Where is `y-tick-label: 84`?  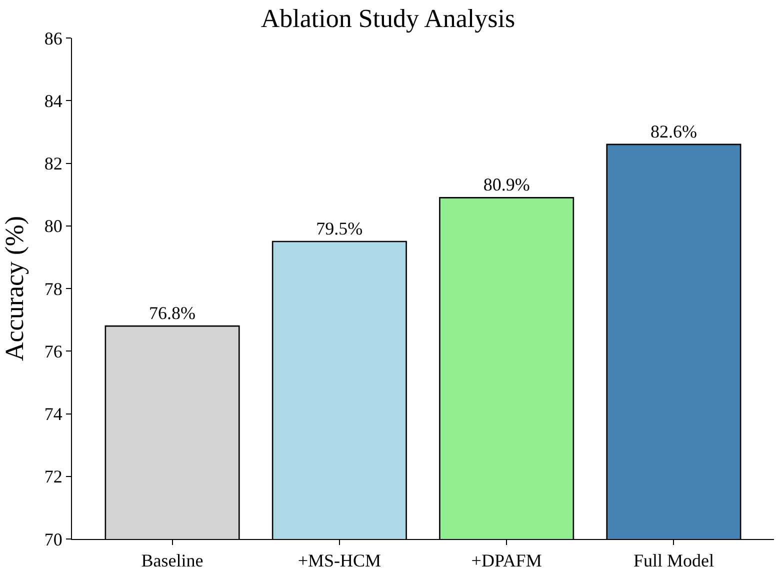 y-tick-label: 84 is located at coordinates (53, 100).